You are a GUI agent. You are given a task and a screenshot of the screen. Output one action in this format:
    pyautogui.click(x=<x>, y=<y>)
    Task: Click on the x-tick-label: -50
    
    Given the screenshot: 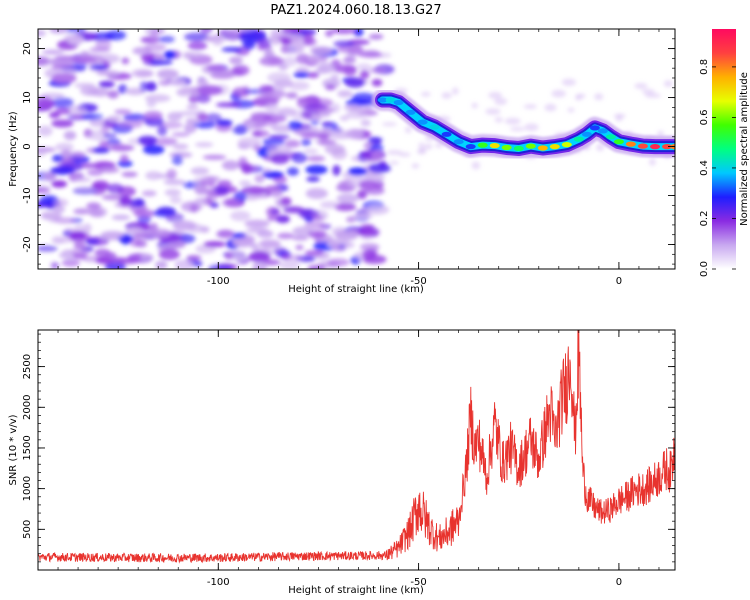 What is the action you would take?
    pyautogui.click(x=418, y=281)
    